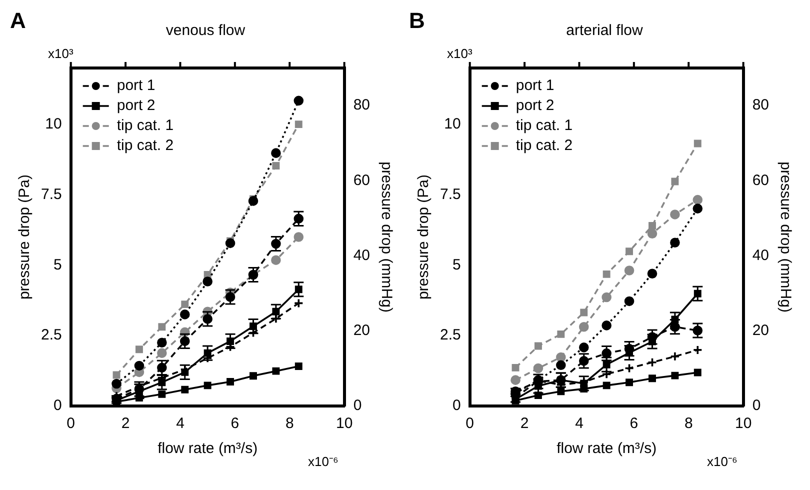 The image size is (810, 490). I want to click on text: B, so click(417, 21).